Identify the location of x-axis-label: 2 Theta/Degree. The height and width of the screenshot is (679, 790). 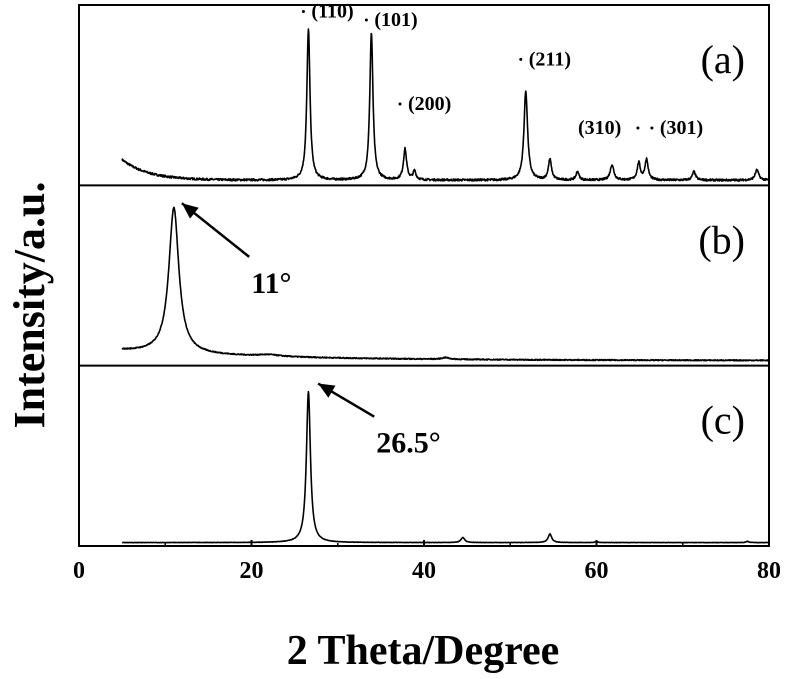
(423, 651).